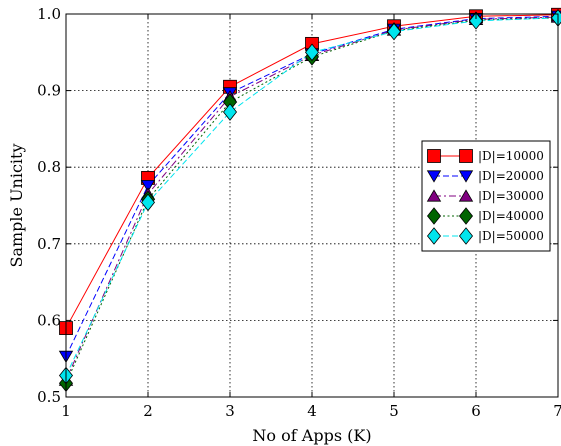 The height and width of the screenshot is (446, 561). What do you see at coordinates (557, 411) in the screenshot?
I see `x-tick-label: 7` at bounding box center [557, 411].